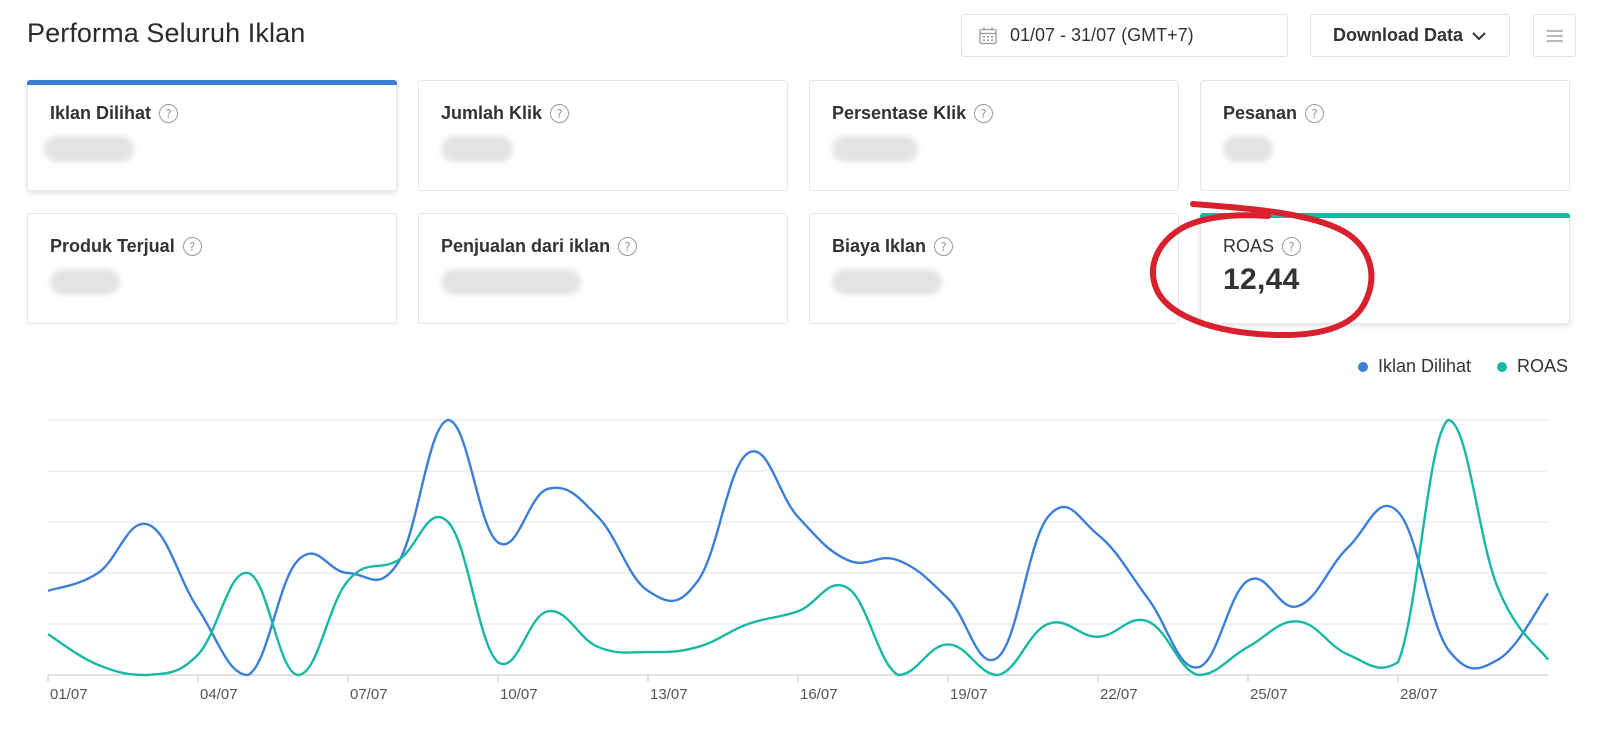 Image resolution: width=1600 pixels, height=748 pixels. What do you see at coordinates (669, 694) in the screenshot?
I see `x-tick-label: 13/07` at bounding box center [669, 694].